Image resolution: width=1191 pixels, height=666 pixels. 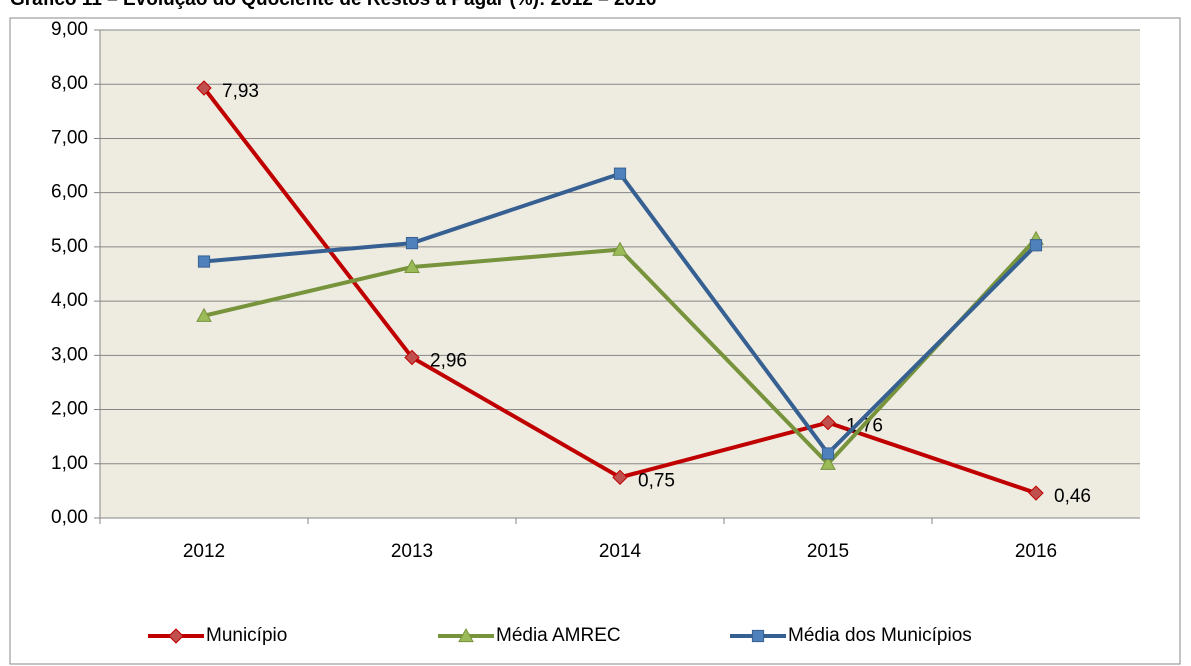 I want to click on data-label: 2,96, so click(x=448, y=361).